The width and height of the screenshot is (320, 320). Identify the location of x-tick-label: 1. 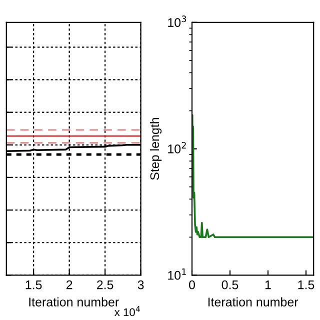
(268, 285).